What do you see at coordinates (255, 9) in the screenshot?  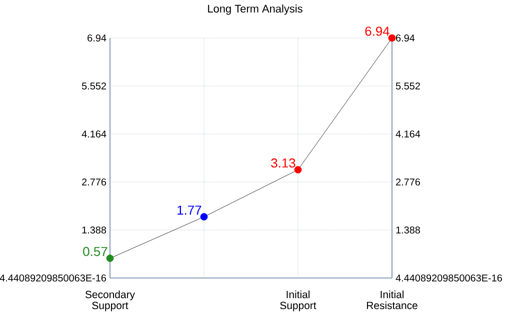 I see `chart-title: Long Term Analysis` at bounding box center [255, 9].